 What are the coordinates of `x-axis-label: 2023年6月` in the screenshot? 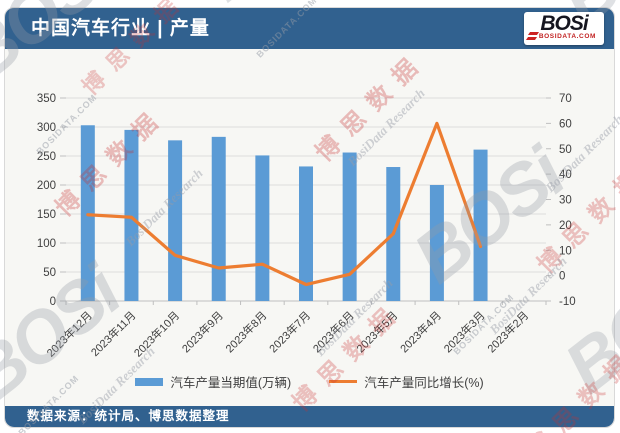 It's located at (333, 331).